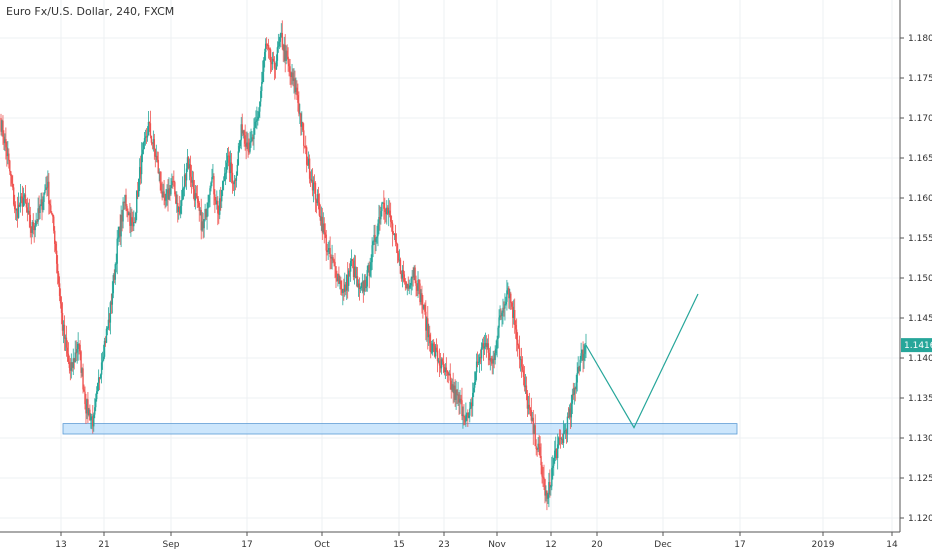  Describe the element at coordinates (916, 345) in the screenshot. I see `last-price-tag: 1.14161` at that location.